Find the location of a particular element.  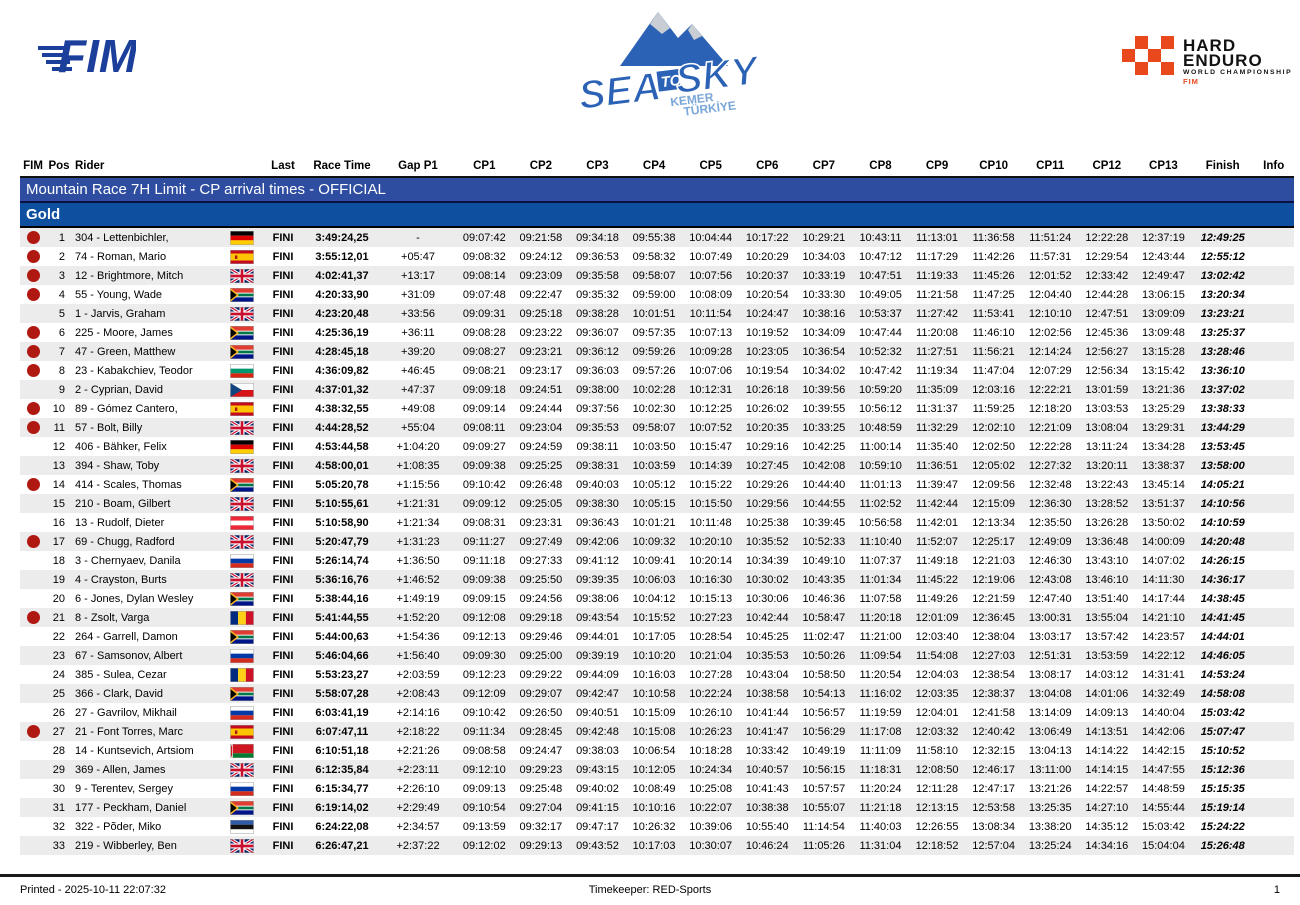

cp11-time: 13:04:13 is located at coordinates (1050, 750).